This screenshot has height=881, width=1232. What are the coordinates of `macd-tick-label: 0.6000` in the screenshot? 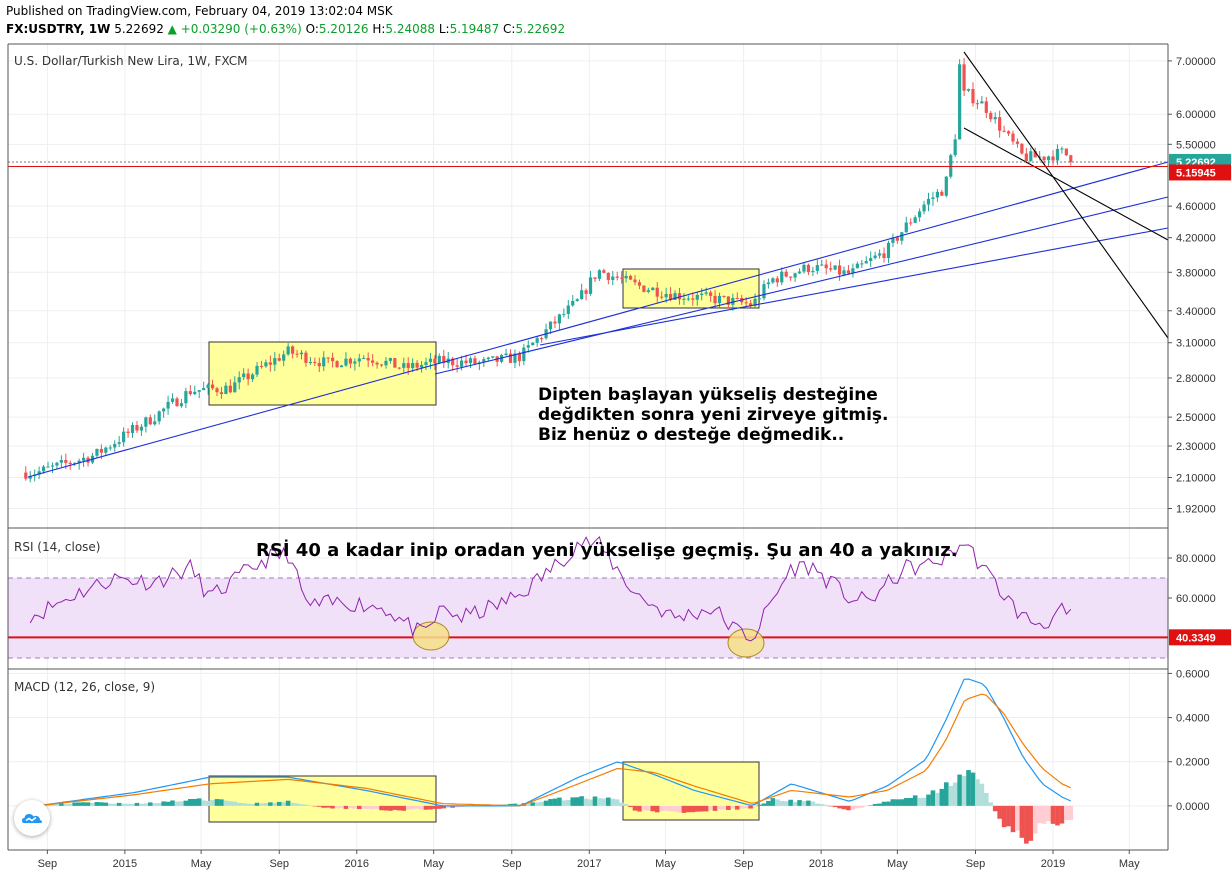 It's located at (1193, 674).